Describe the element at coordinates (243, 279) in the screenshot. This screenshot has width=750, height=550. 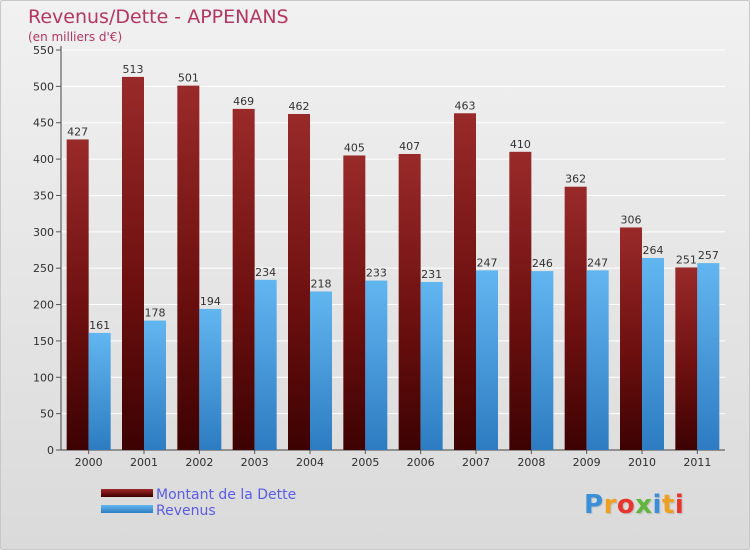
I see `dette-bar-2003` at that location.